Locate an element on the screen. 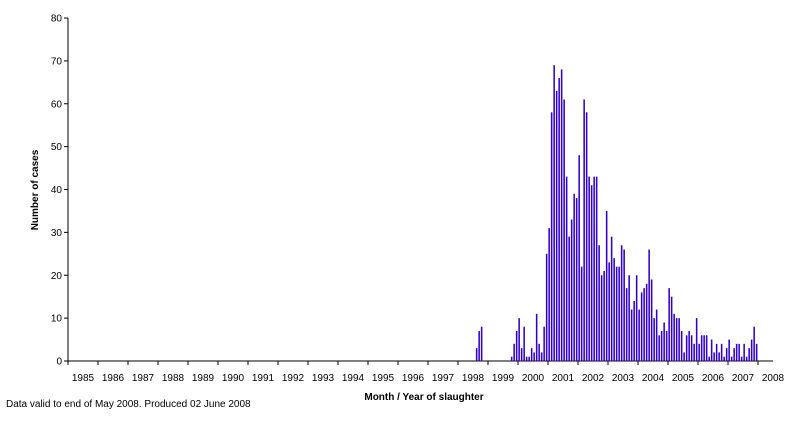 The height and width of the screenshot is (425, 803). x-tick-label: 2000 is located at coordinates (533, 378).